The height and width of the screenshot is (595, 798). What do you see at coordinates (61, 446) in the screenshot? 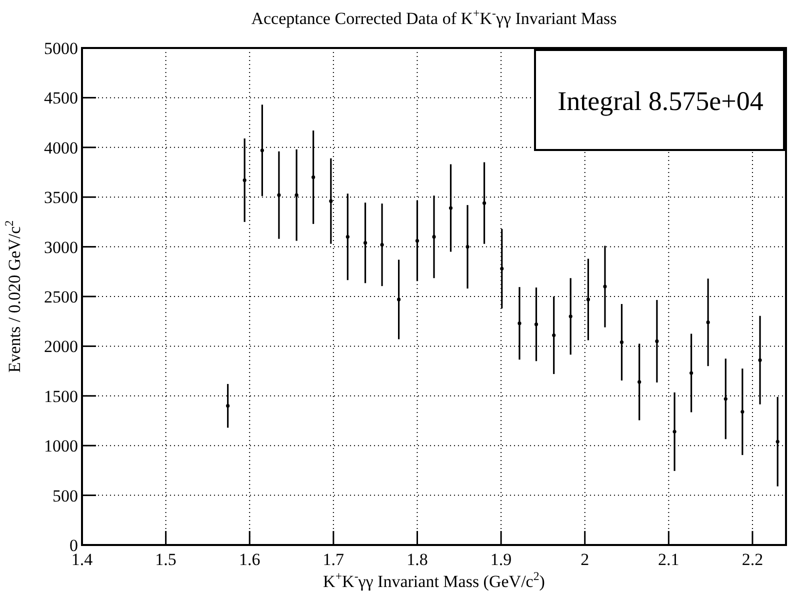
I see `y-tick-label: 1000` at bounding box center [61, 446].